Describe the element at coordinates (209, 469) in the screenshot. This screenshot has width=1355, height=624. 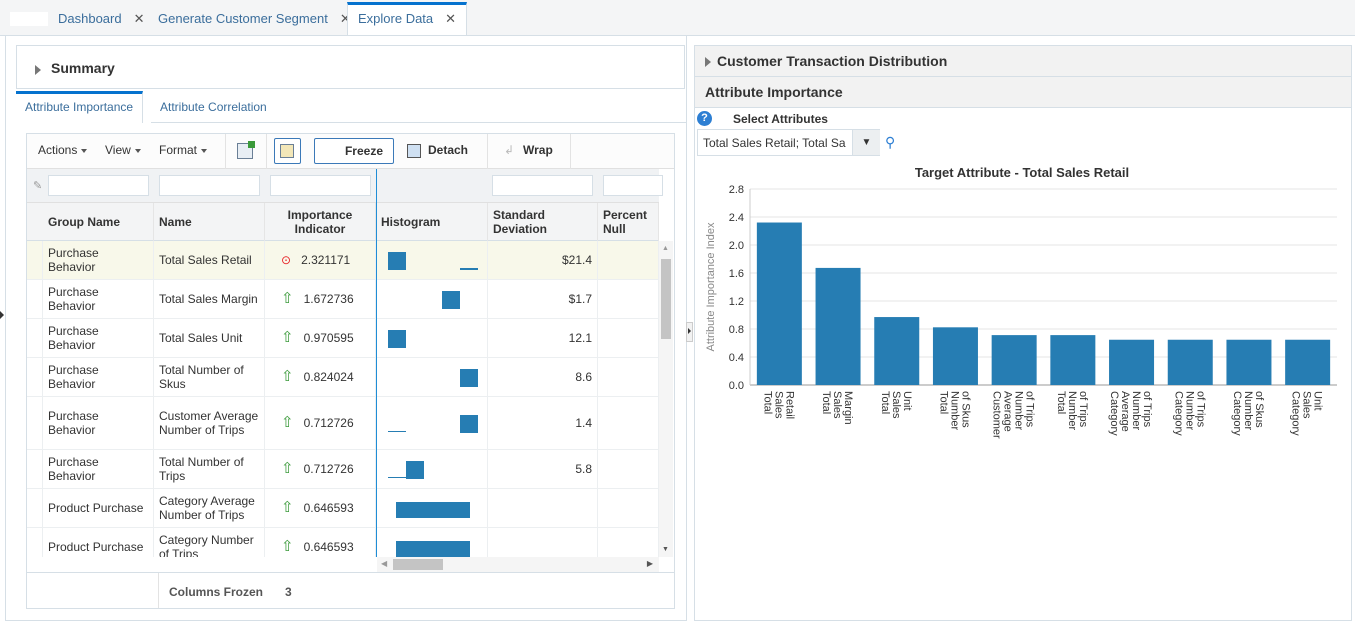
I see `name-cell: Total Number of Trips` at that location.